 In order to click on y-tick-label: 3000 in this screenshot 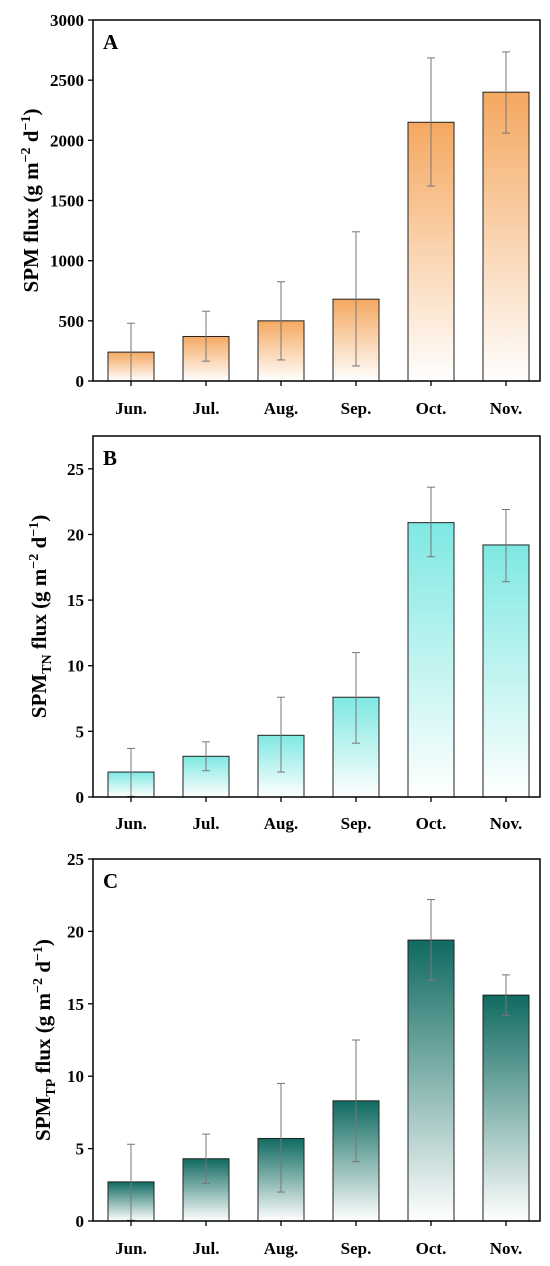, I will do `click(67, 20)`.